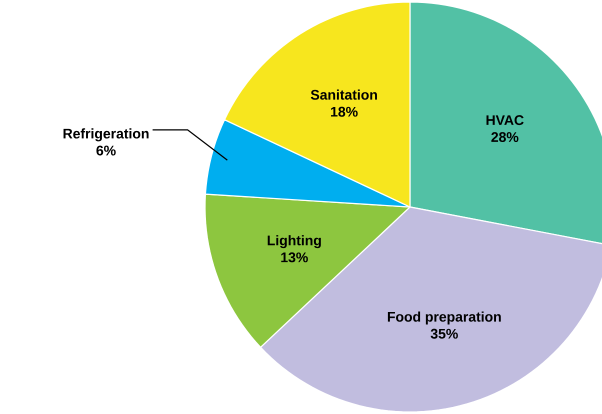 The height and width of the screenshot is (414, 602). Describe the element at coordinates (343, 95) in the screenshot. I see `slice-label: Sanitation` at that location.